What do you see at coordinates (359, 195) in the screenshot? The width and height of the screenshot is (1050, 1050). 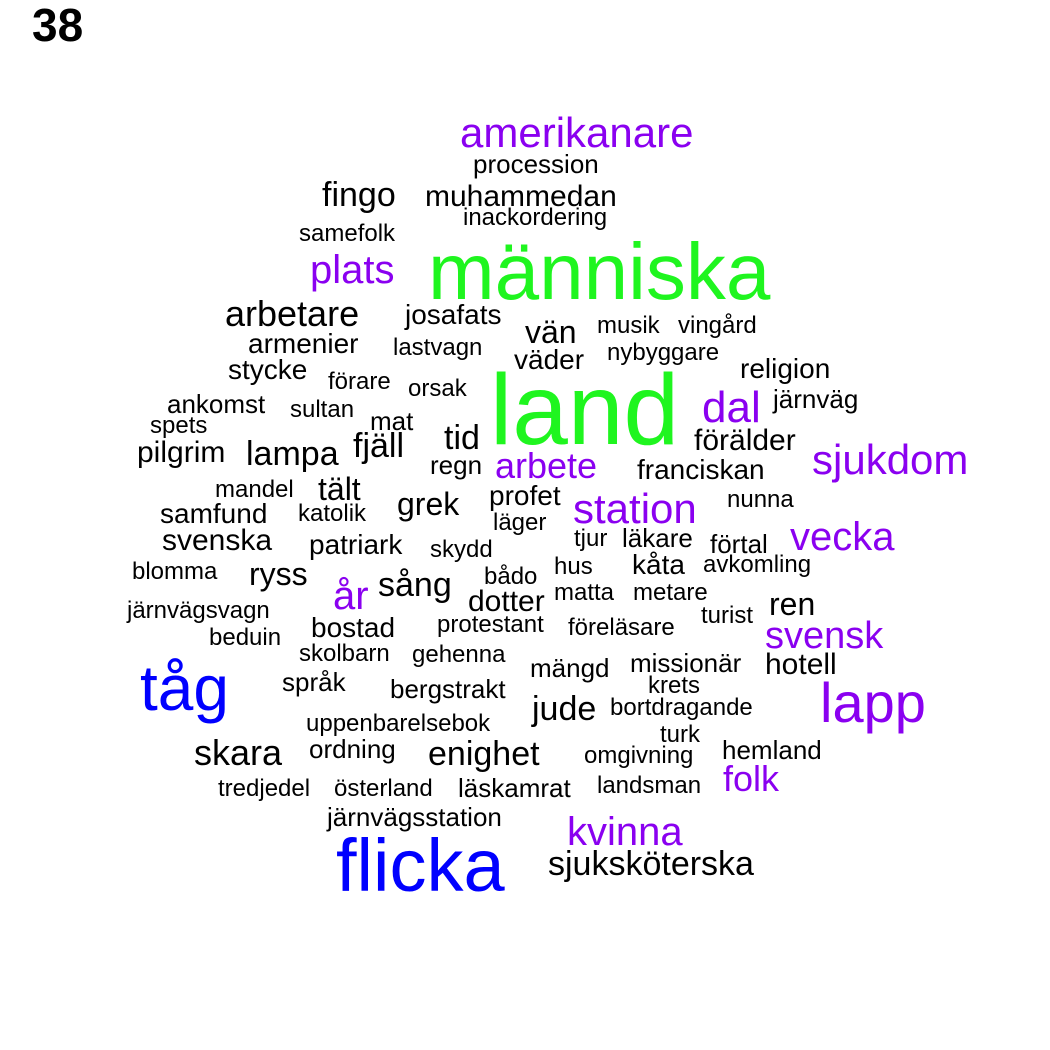 I see `word-17: fingo` at bounding box center [359, 195].